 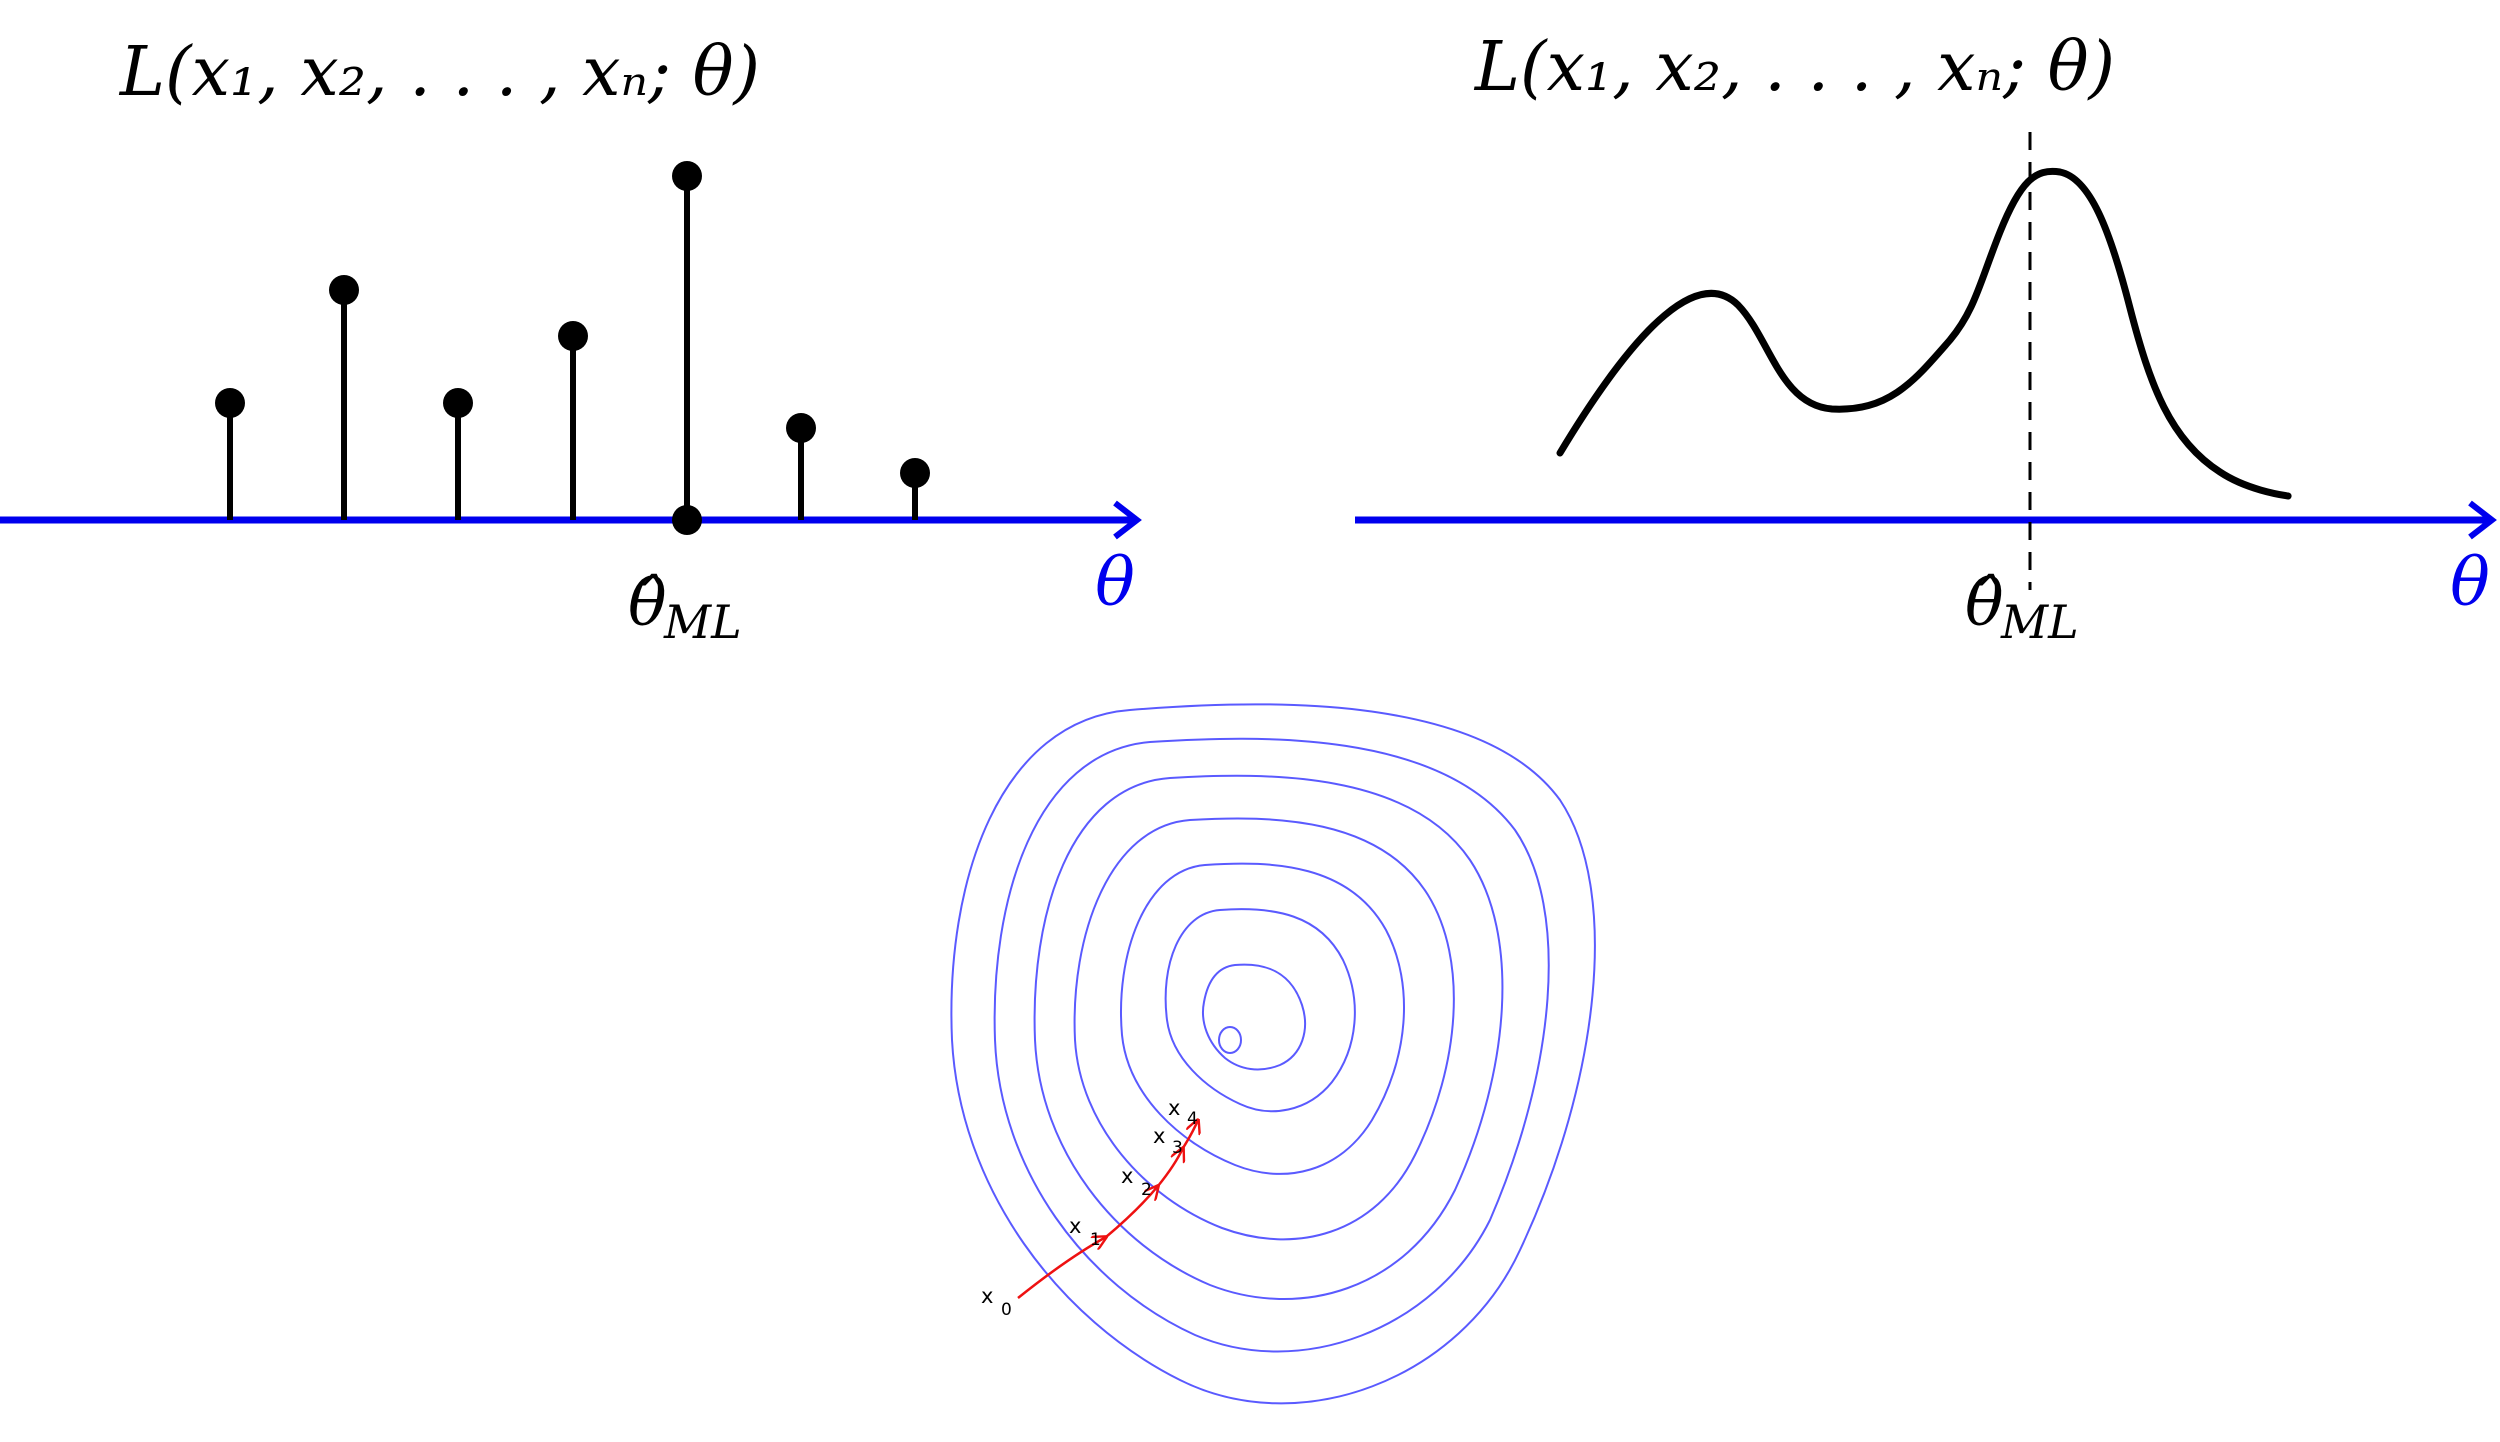 I want to click on ascent-path, so click(x=1107, y=1209).